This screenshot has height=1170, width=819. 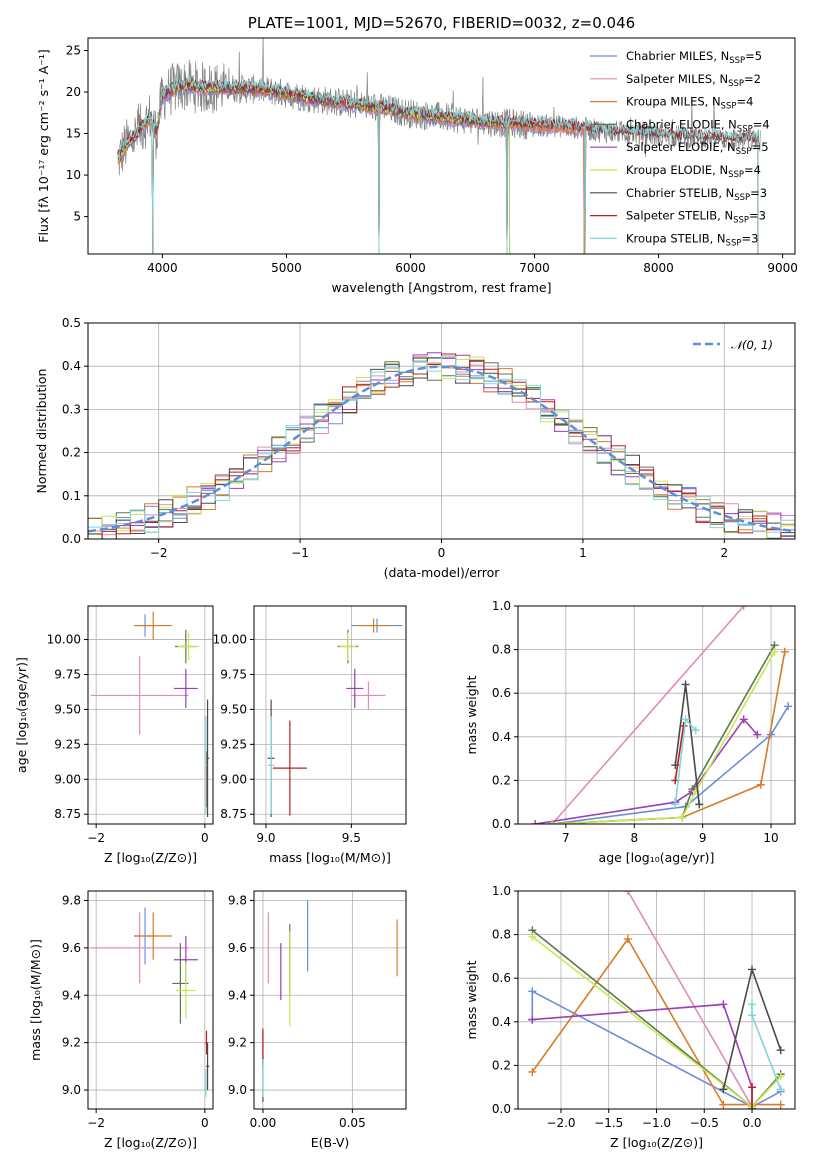 I want to click on y-axis-label: mass [log₁₀(M/M⊙)], so click(x=35, y=1000).